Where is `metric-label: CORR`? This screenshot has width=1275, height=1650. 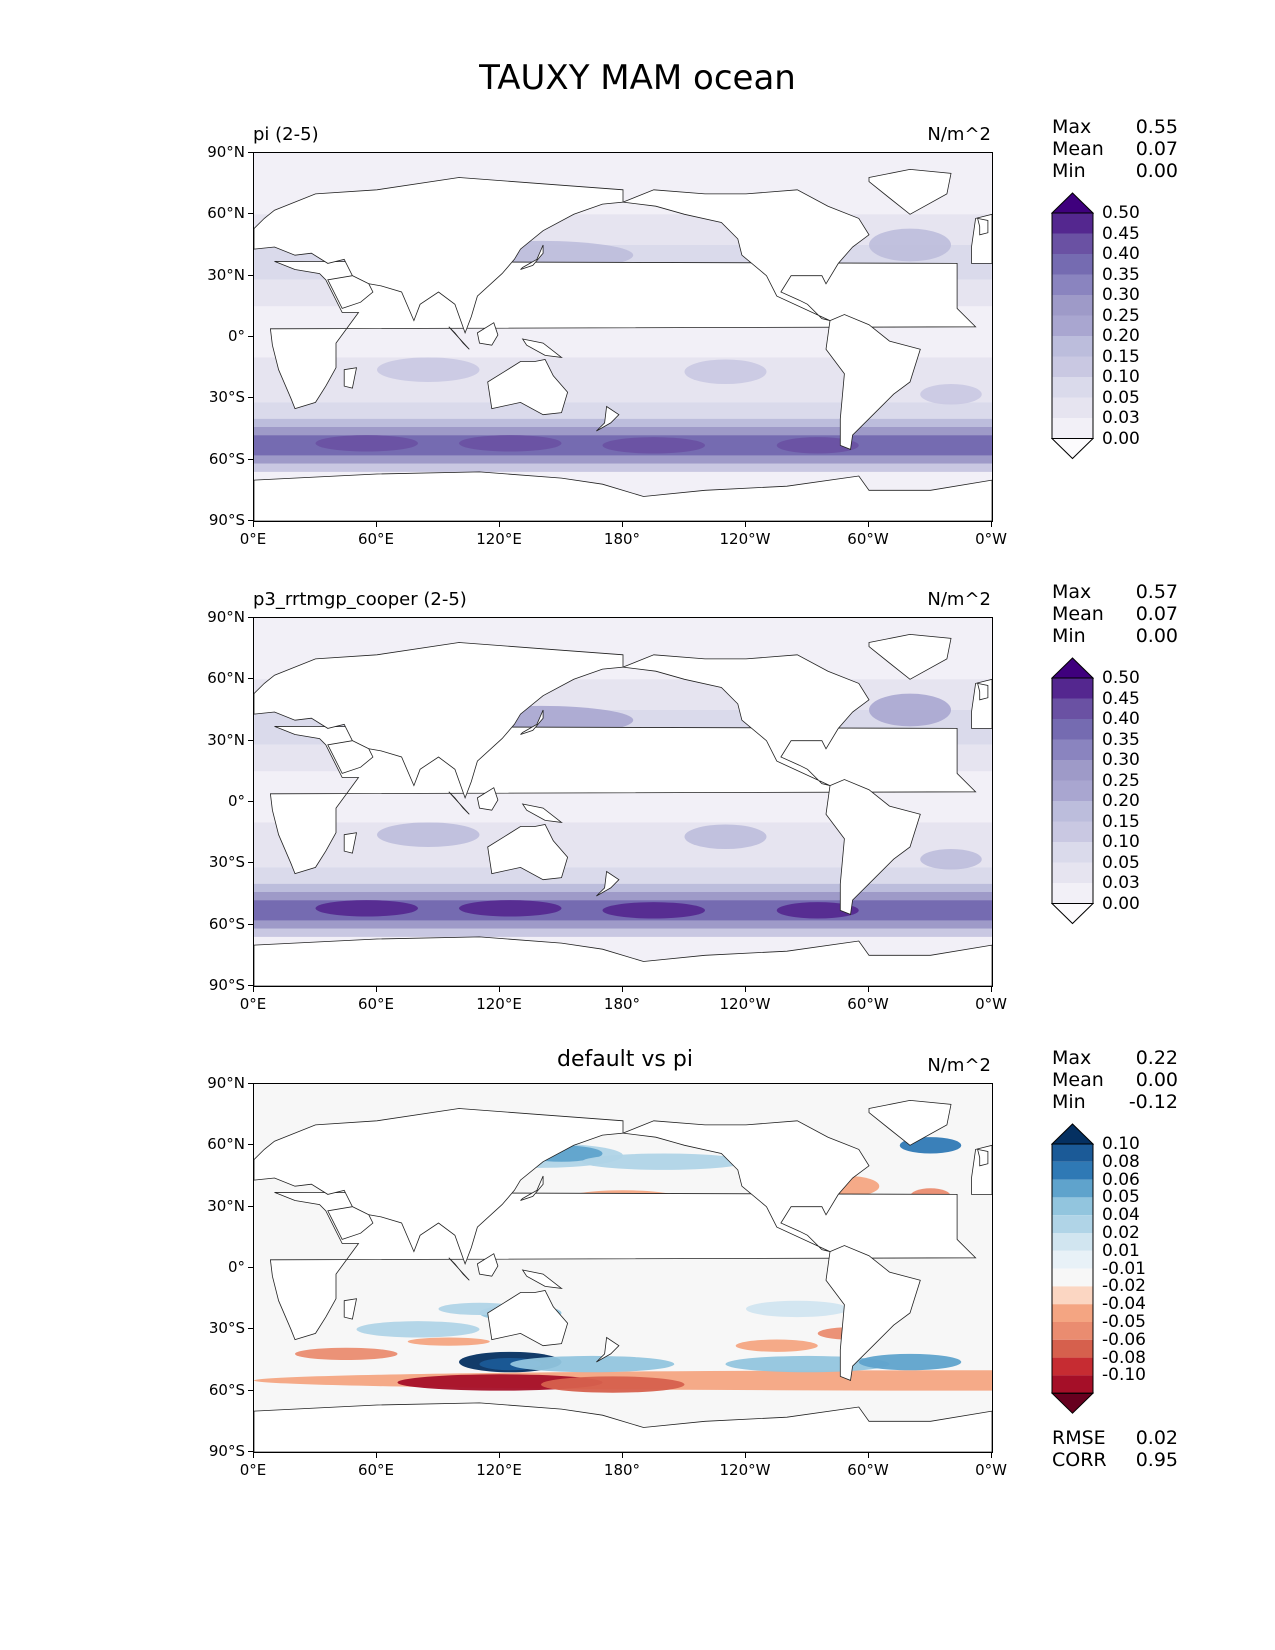 metric-label: CORR is located at coordinates (1079, 1460).